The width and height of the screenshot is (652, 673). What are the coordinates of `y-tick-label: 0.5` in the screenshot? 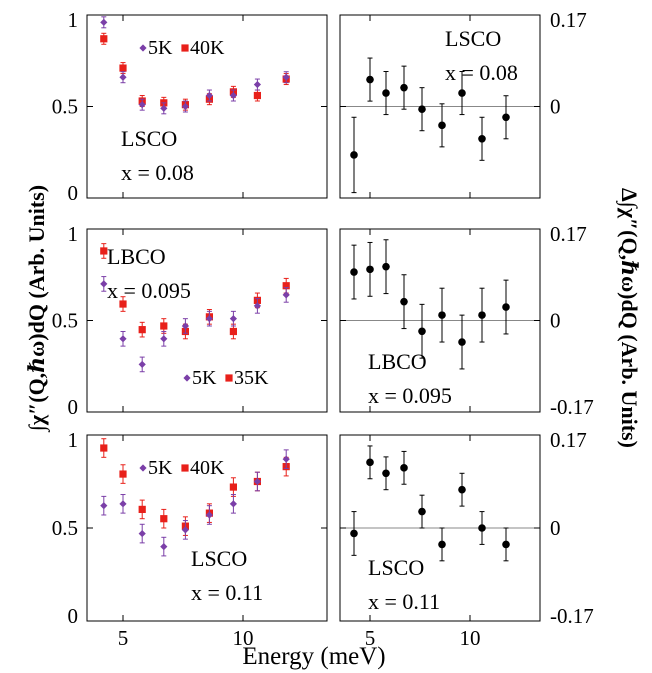 It's located at (65, 107).